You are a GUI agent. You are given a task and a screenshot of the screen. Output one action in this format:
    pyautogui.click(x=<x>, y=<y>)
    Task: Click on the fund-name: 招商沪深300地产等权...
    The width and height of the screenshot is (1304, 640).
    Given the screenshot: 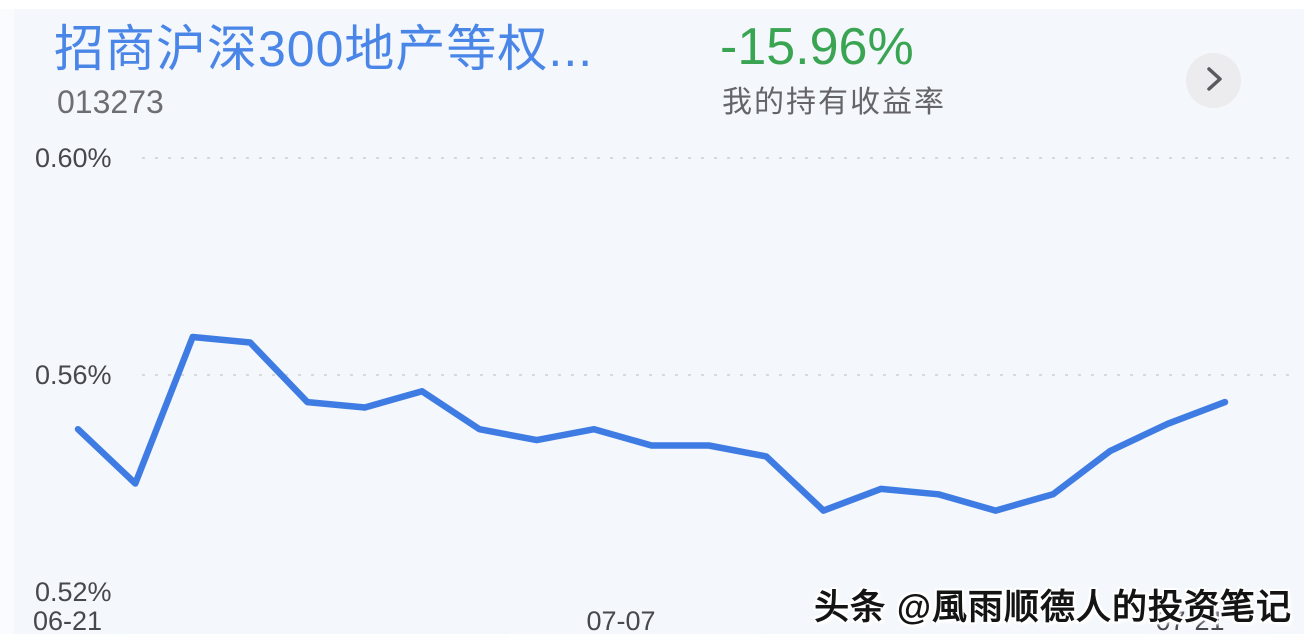 What is the action you would take?
    pyautogui.click(x=324, y=49)
    